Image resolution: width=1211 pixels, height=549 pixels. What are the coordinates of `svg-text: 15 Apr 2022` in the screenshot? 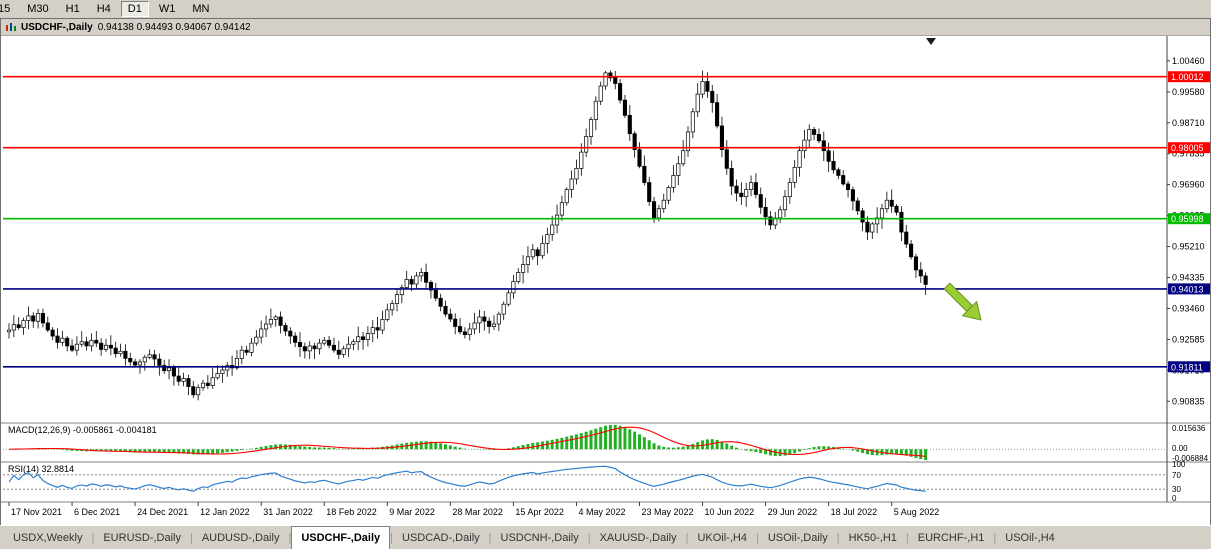 It's located at (539, 512).